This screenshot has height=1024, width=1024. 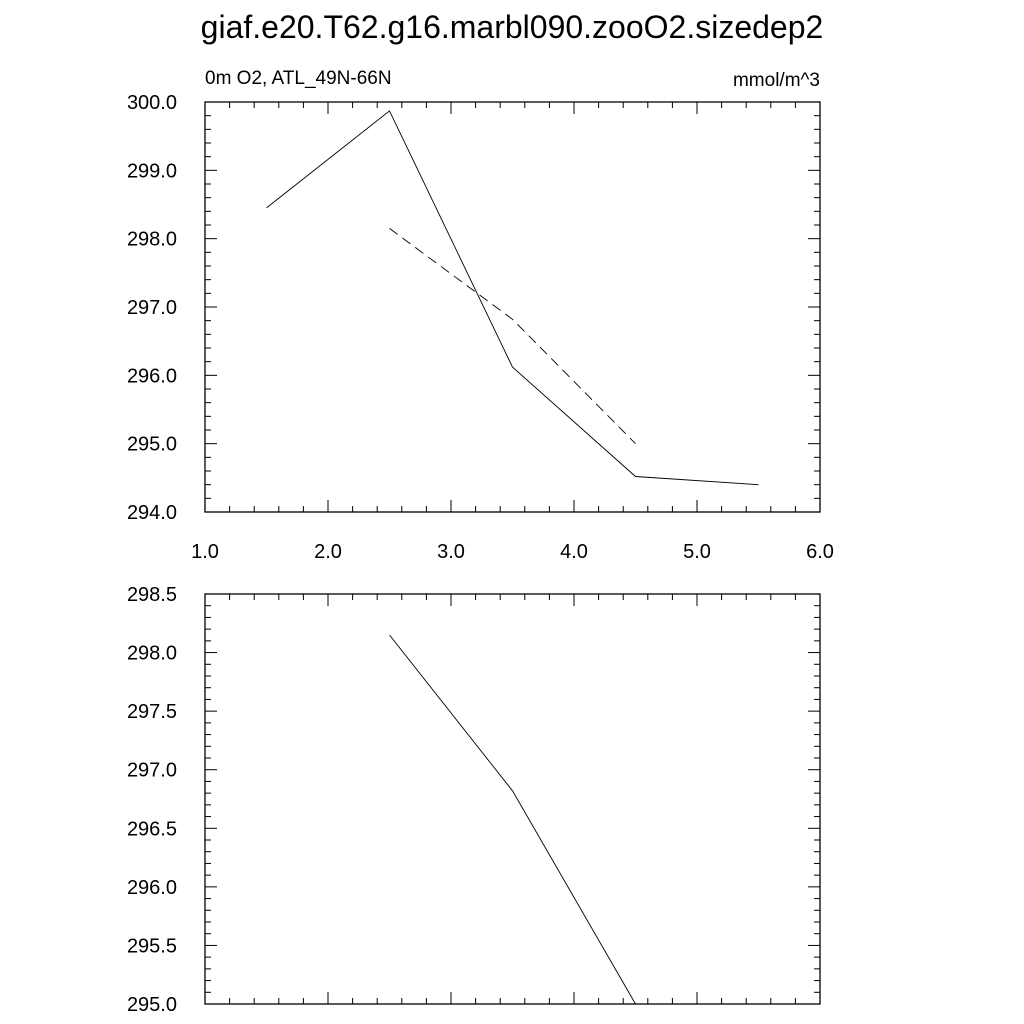 What do you see at coordinates (152, 595) in the screenshot?
I see `y-tick-label: 298.5` at bounding box center [152, 595].